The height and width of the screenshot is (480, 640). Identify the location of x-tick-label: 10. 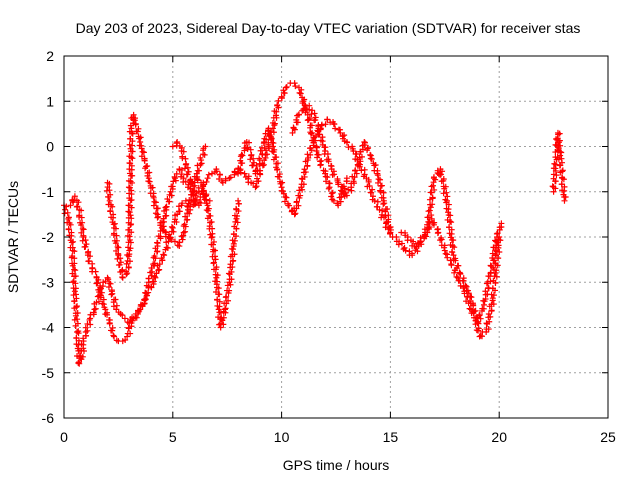
(282, 437).